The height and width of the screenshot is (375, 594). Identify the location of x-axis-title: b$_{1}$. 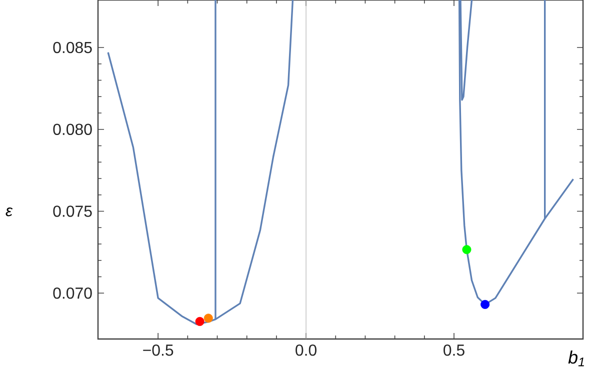
(576, 358).